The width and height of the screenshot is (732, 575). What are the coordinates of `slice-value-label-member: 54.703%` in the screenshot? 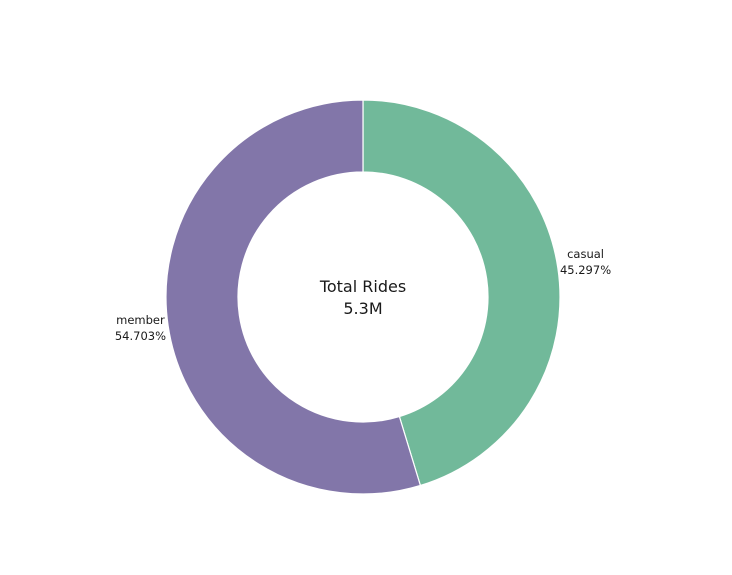 It's located at (140, 336).